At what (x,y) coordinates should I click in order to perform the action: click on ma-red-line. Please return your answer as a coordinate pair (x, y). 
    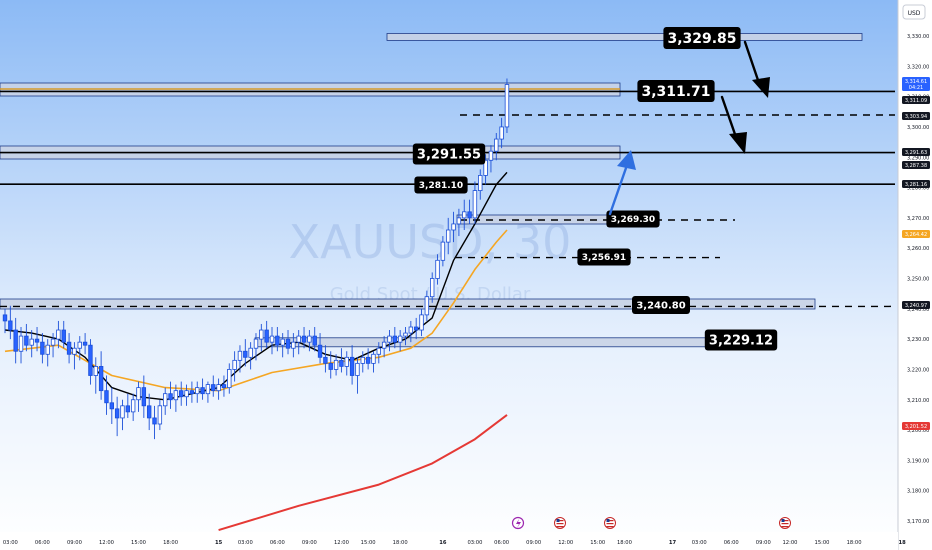
    Looking at the image, I should click on (363, 473).